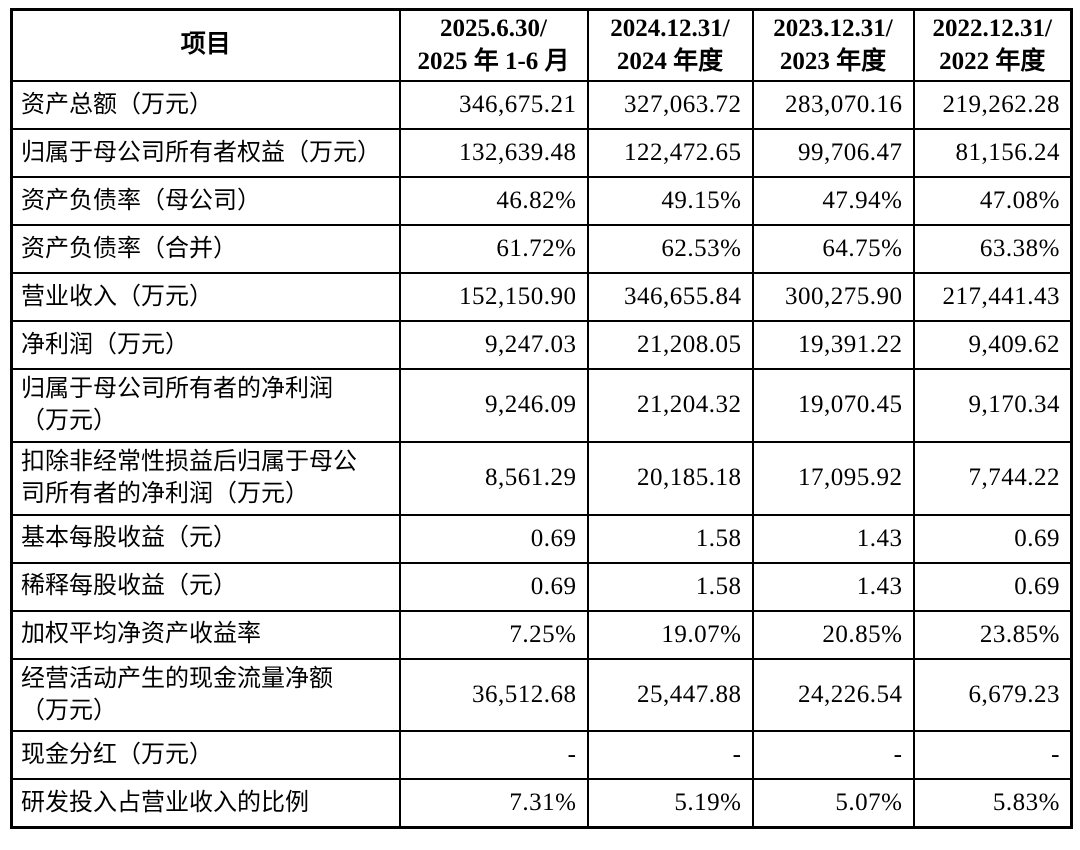 The height and width of the screenshot is (850, 1080). What do you see at coordinates (493, 634) in the screenshot?
I see `value-cell: 7.25%` at bounding box center [493, 634].